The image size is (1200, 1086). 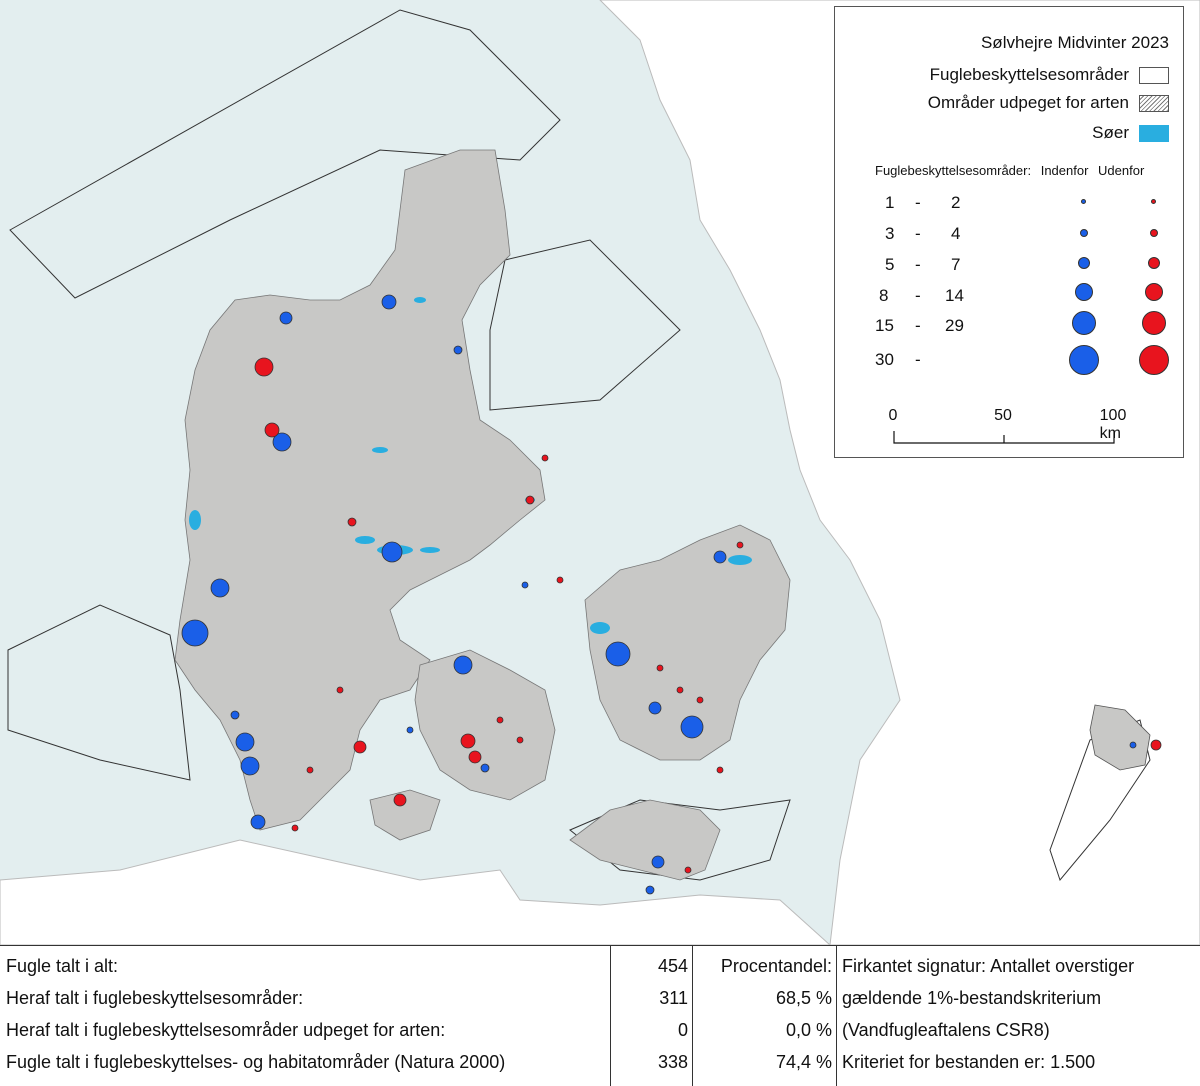 What do you see at coordinates (969, 1062) in the screenshot?
I see `stats-note: Kriteriet for bestanden er: 1.500` at bounding box center [969, 1062].